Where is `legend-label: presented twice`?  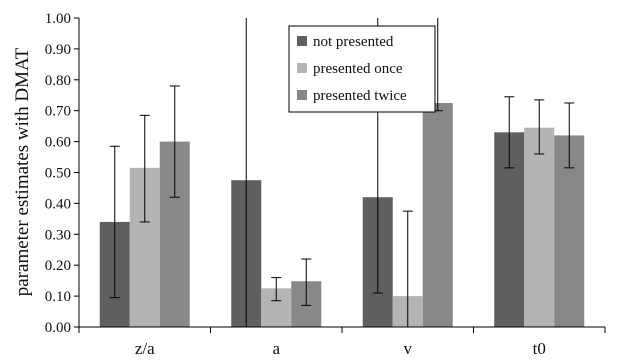 legend-label: presented twice is located at coordinates (360, 96).